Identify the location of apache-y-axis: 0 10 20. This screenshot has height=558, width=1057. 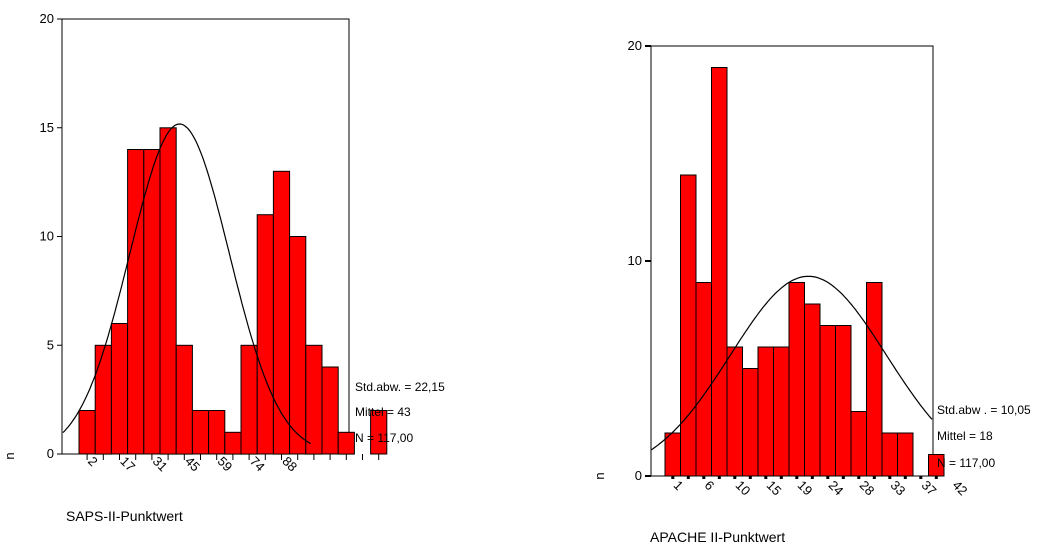
(639, 260).